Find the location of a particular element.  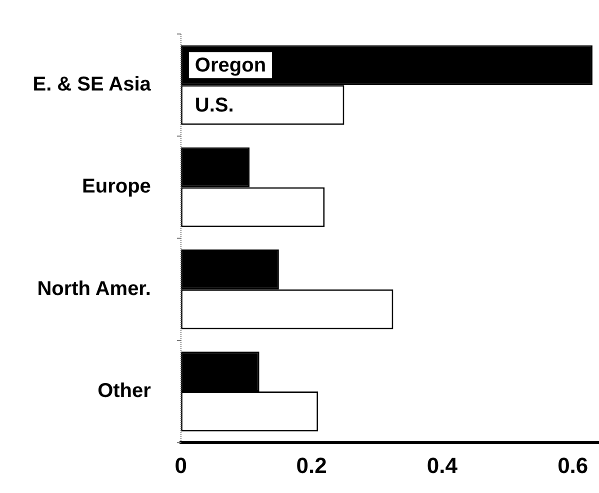

y-tick-label: Europe is located at coordinates (116, 187).